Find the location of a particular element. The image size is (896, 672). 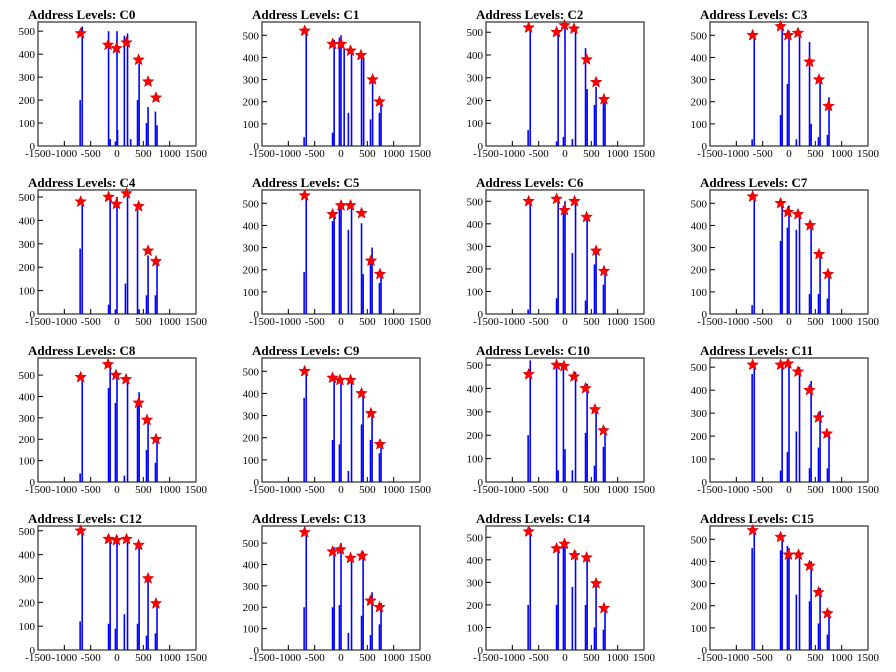

chart-title: Address Levels: C9 is located at coordinates (306, 350).